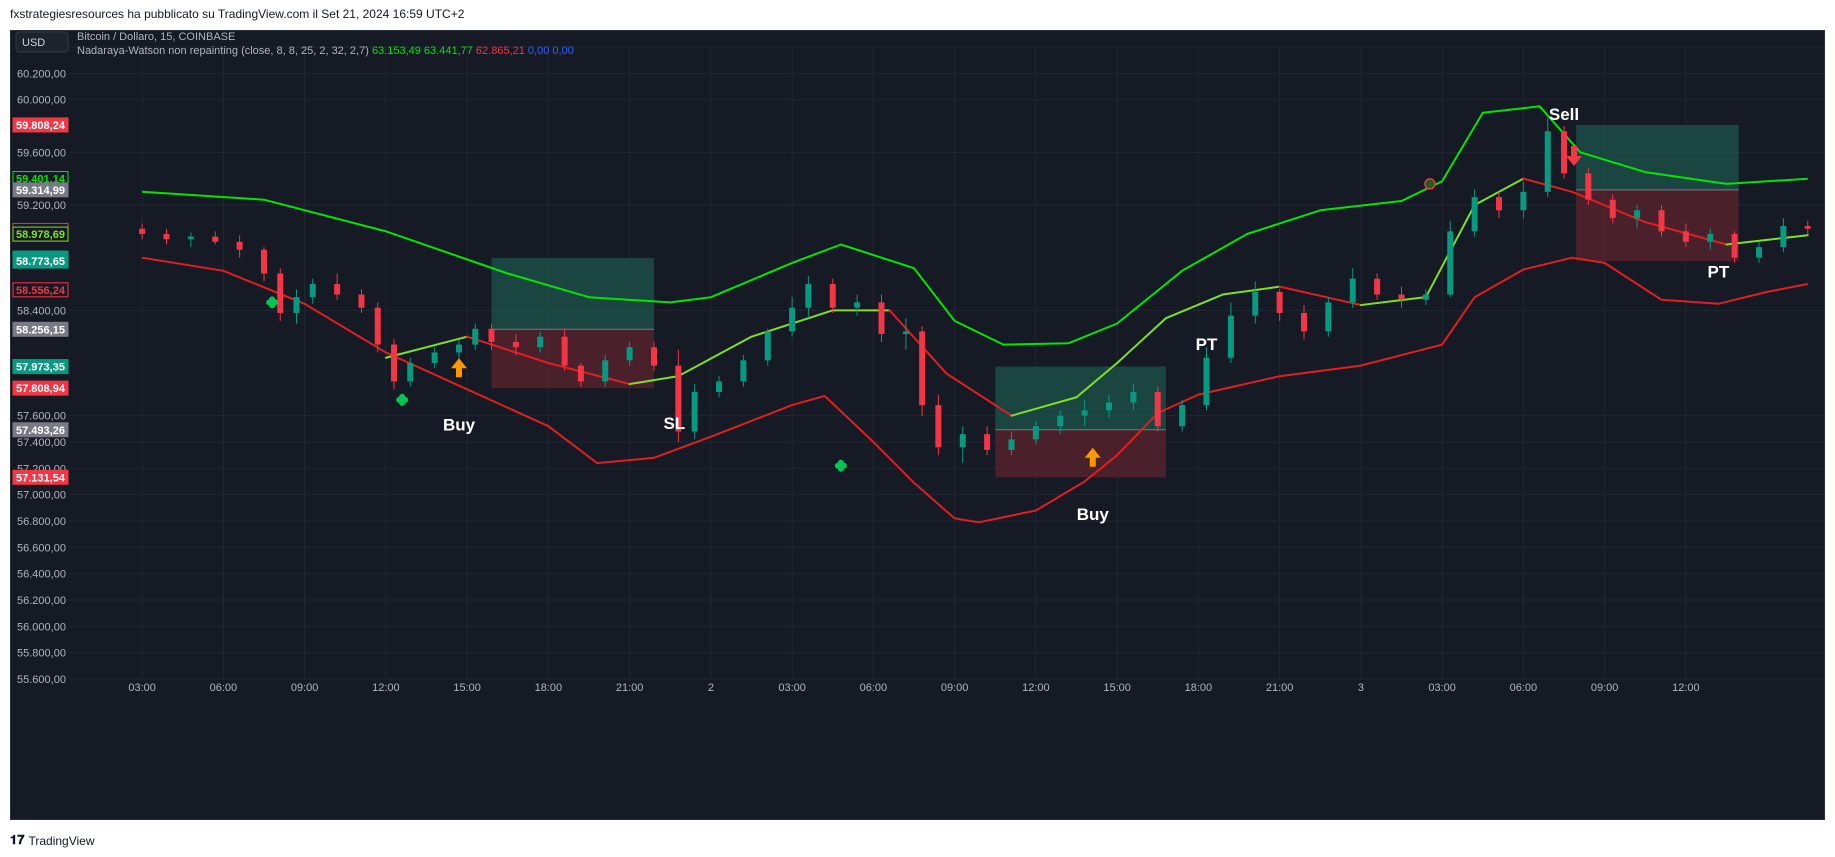  What do you see at coordinates (40, 191) in the screenshot?
I see `svg-text: 59.314,99` at bounding box center [40, 191].